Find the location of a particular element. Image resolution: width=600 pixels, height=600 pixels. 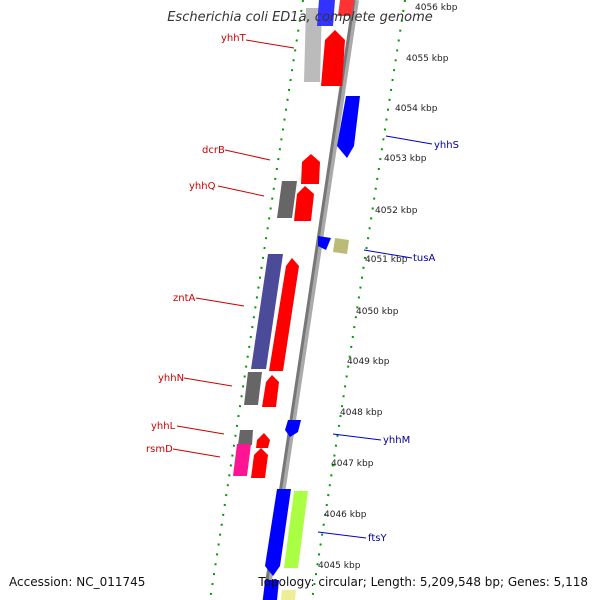

gene-rsmD-pink is located at coordinates (242, 460).